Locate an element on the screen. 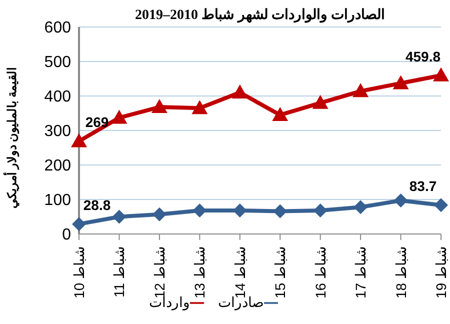 The image size is (450, 324). y-tick-label: 600 is located at coordinates (58, 28).